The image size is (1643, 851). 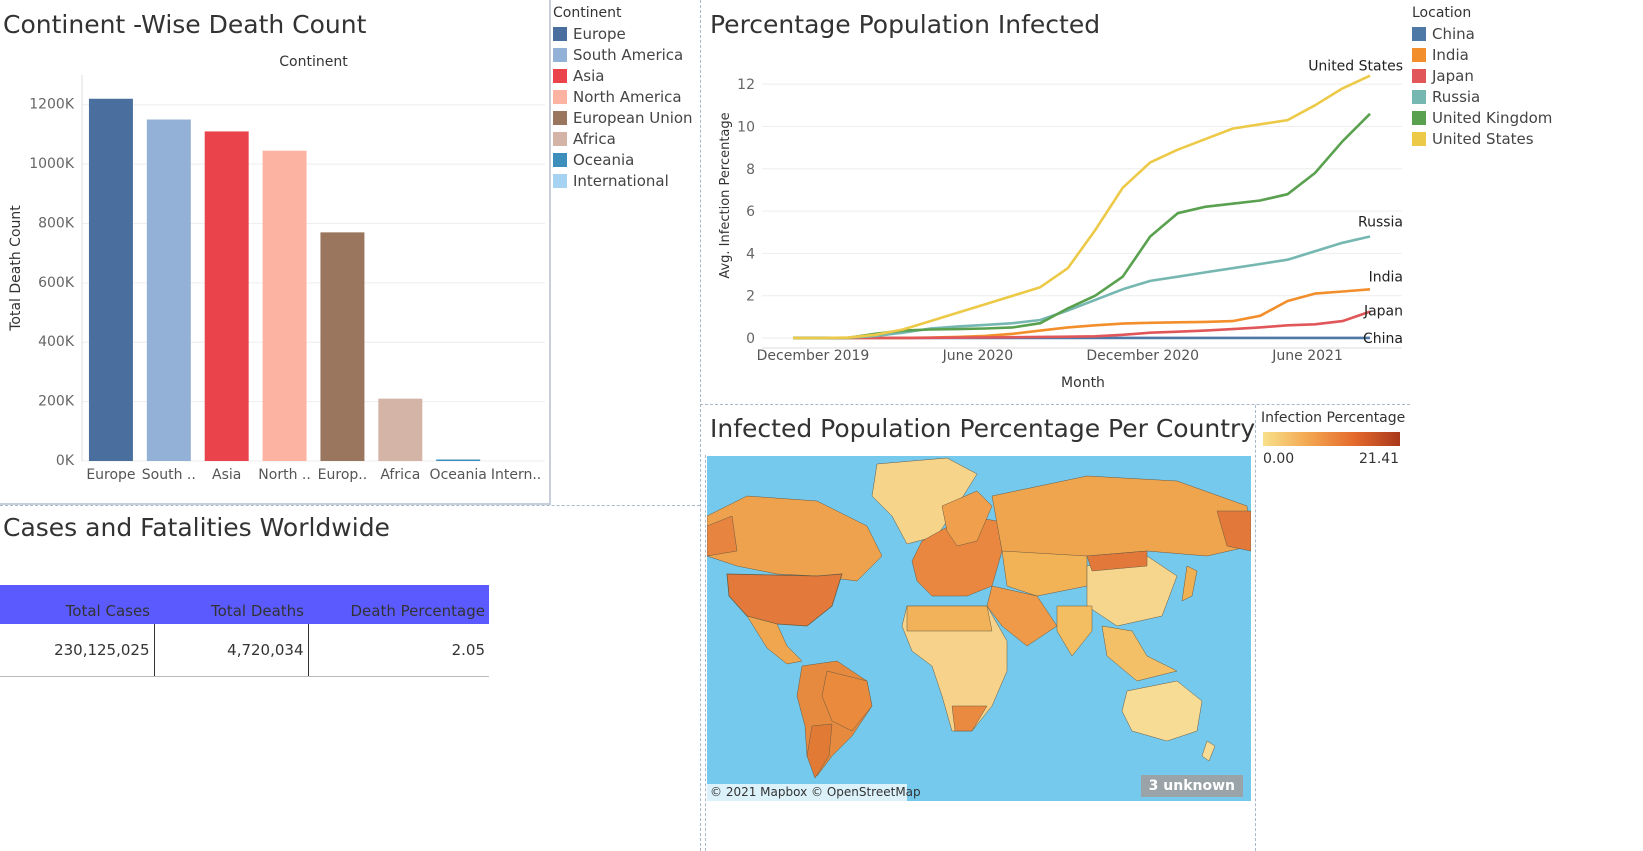 I want to click on bar-x-tick-label: Oceania, so click(x=458, y=475).